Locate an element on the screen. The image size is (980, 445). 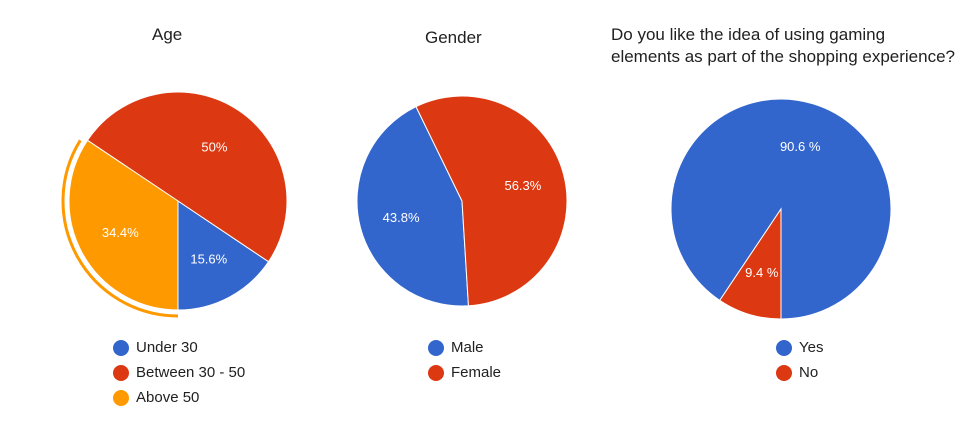
legend-label: Under 30 is located at coordinates (167, 347).